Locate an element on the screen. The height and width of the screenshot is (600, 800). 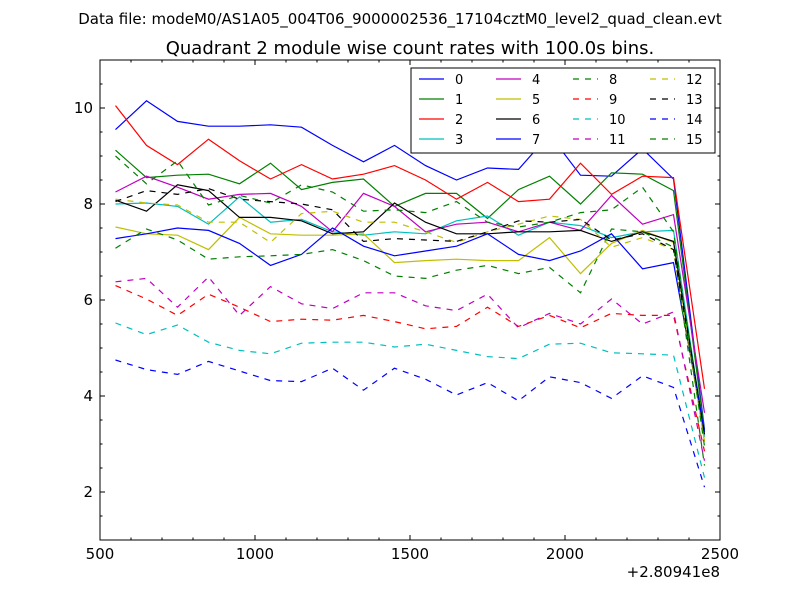
legend-label-9: 9 is located at coordinates (613, 100).